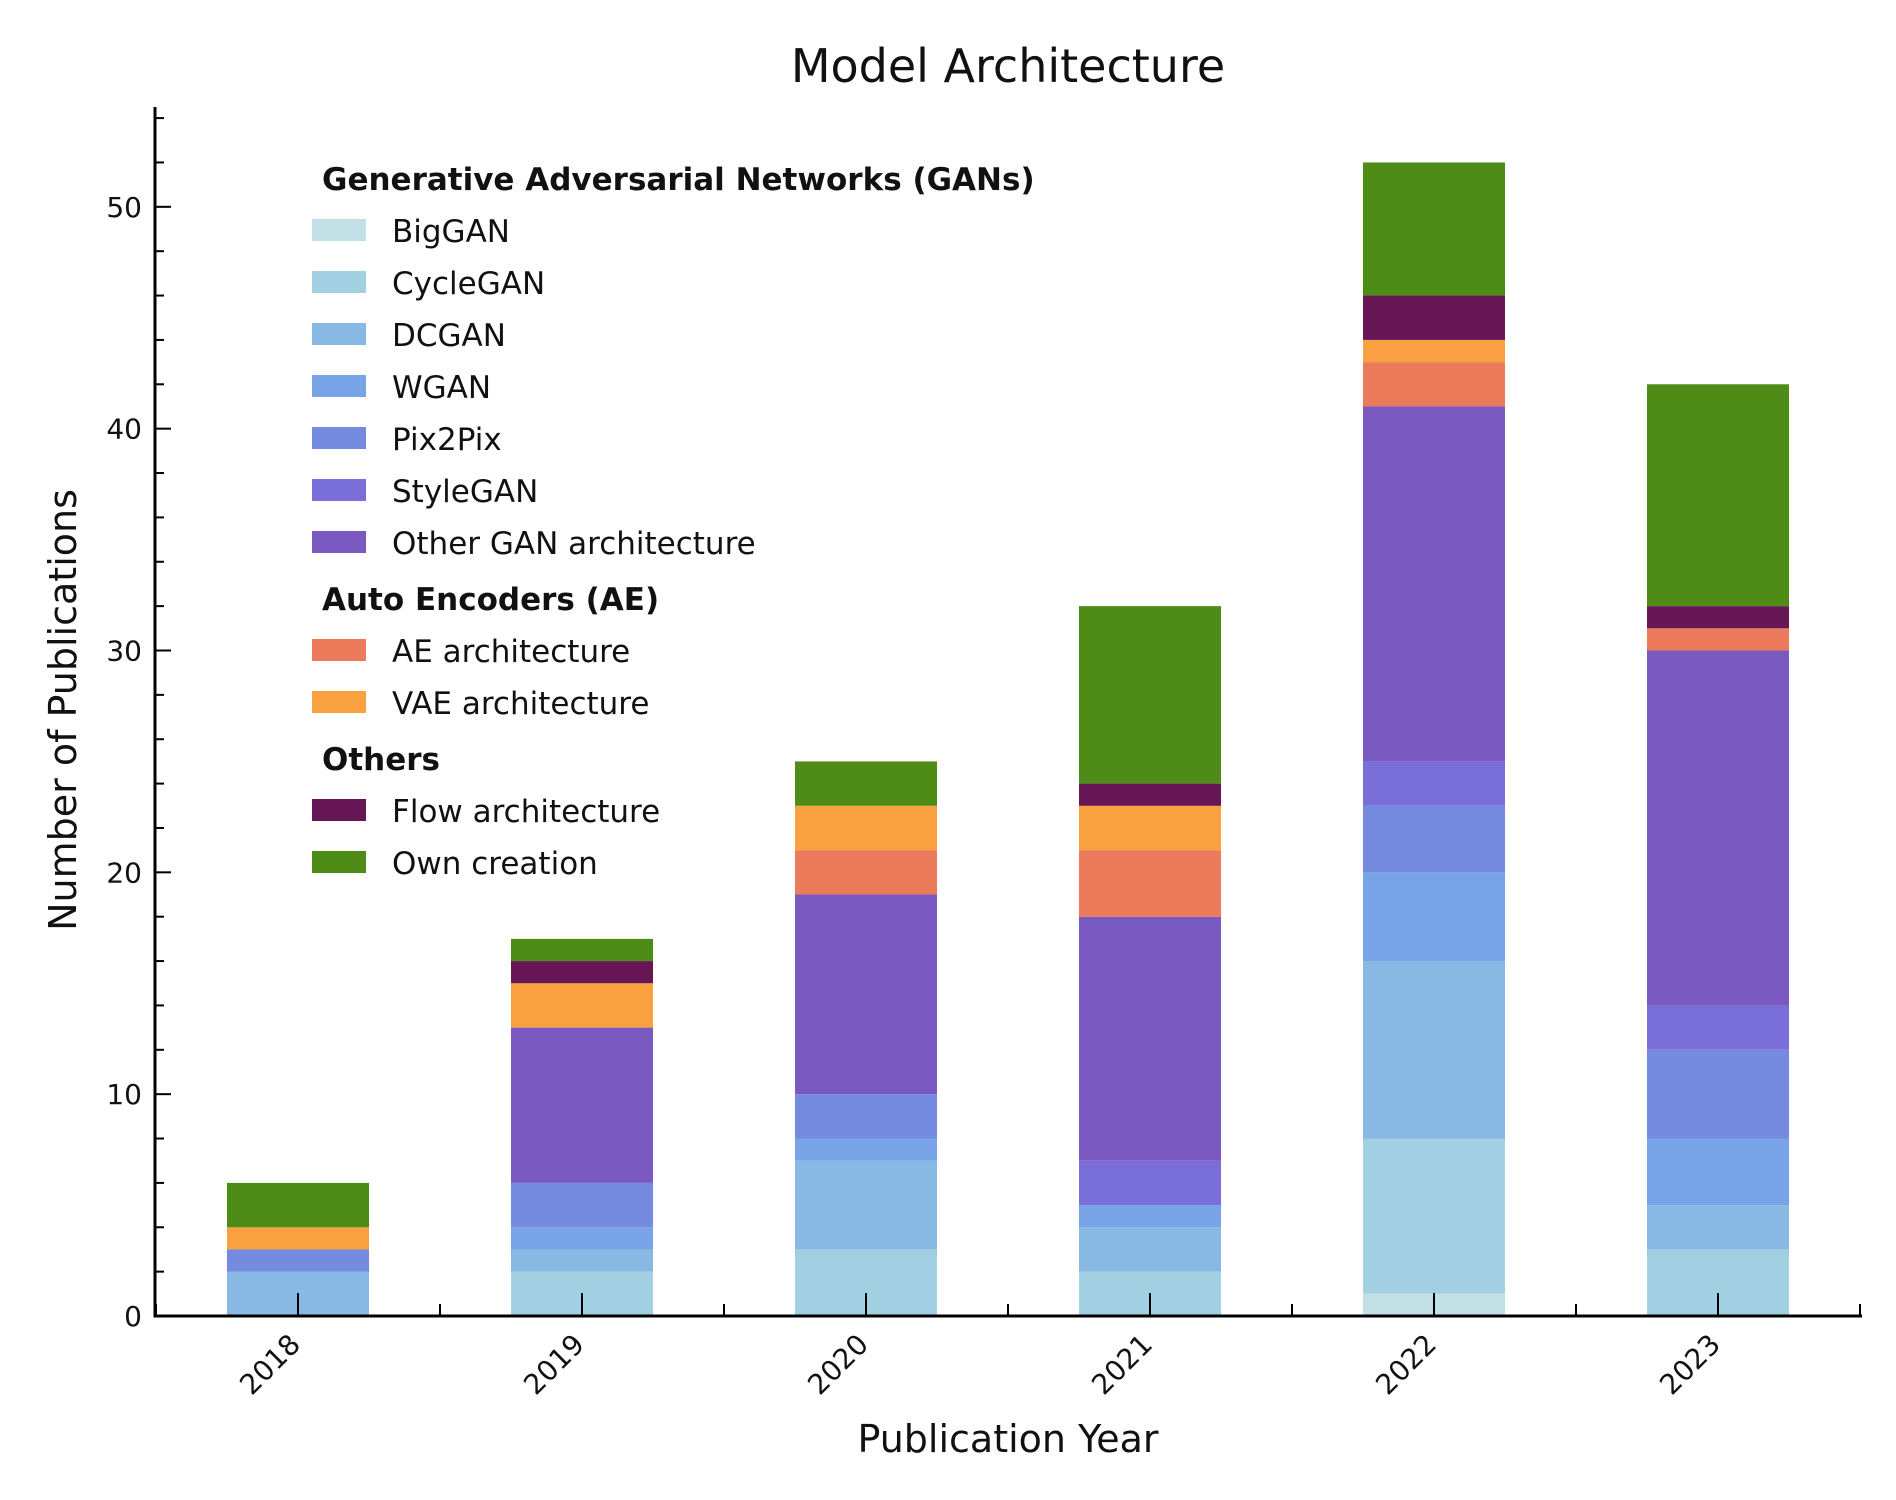 This screenshot has height=1500, width=1896. Describe the element at coordinates (1434, 384) in the screenshot. I see `bar-segment-2022-ae-architecture` at that location.